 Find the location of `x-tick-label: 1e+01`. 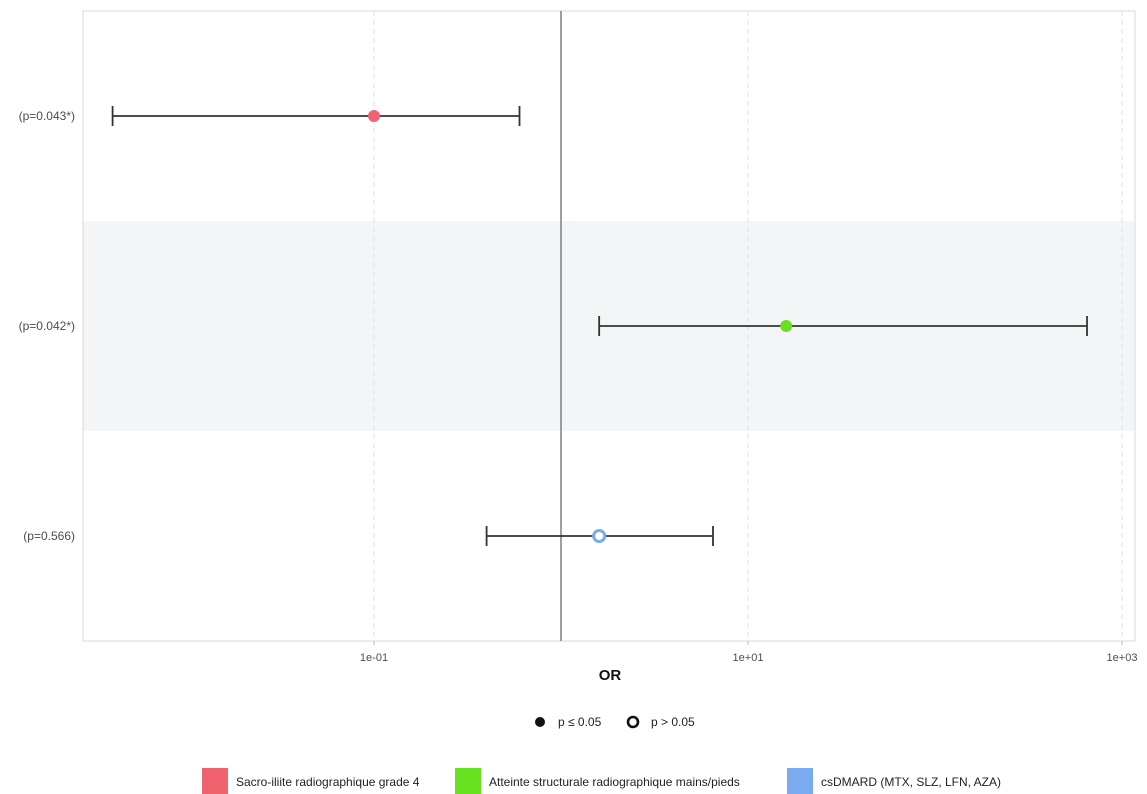

x-tick-label: 1e+01 is located at coordinates (748, 658).